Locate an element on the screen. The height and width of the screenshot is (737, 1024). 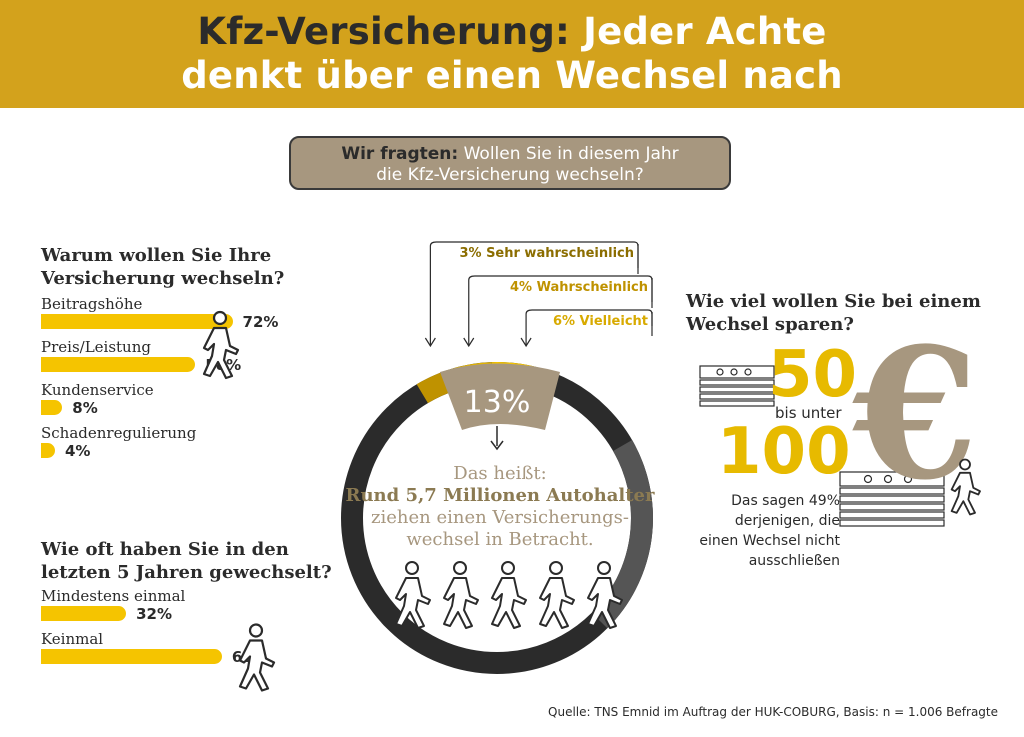
total-label-shape is located at coordinates (500, 396).